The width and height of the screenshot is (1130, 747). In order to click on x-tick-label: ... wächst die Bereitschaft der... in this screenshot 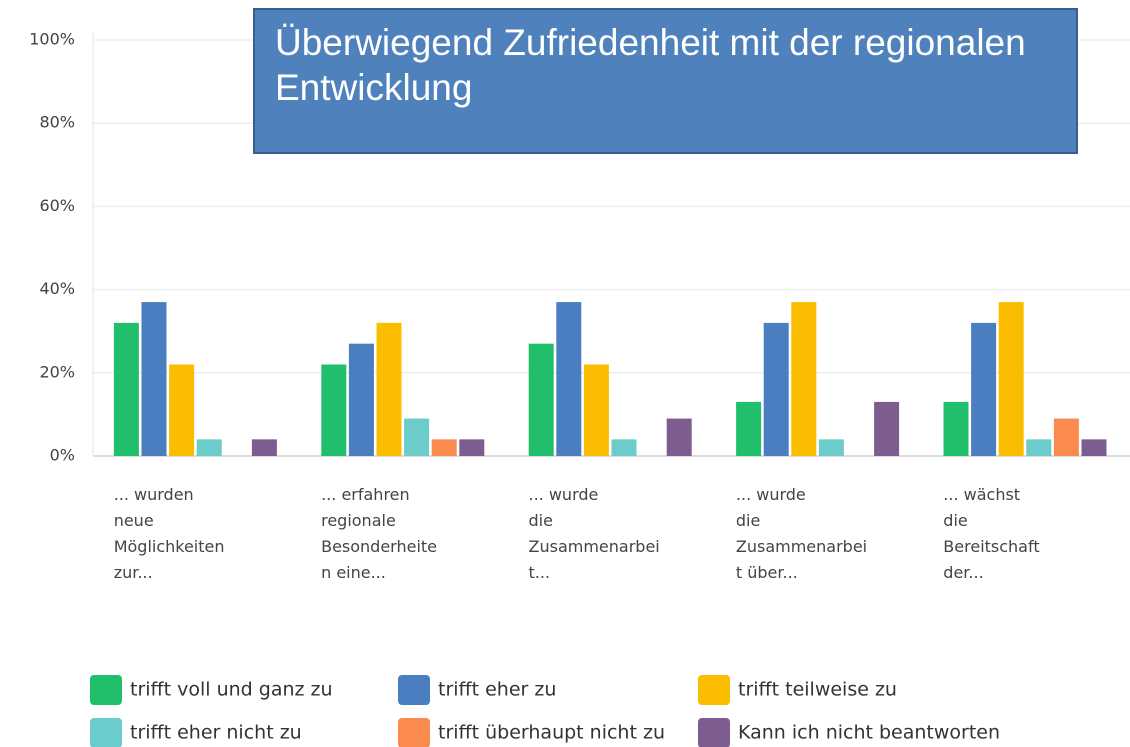, I will do `click(991, 533)`.